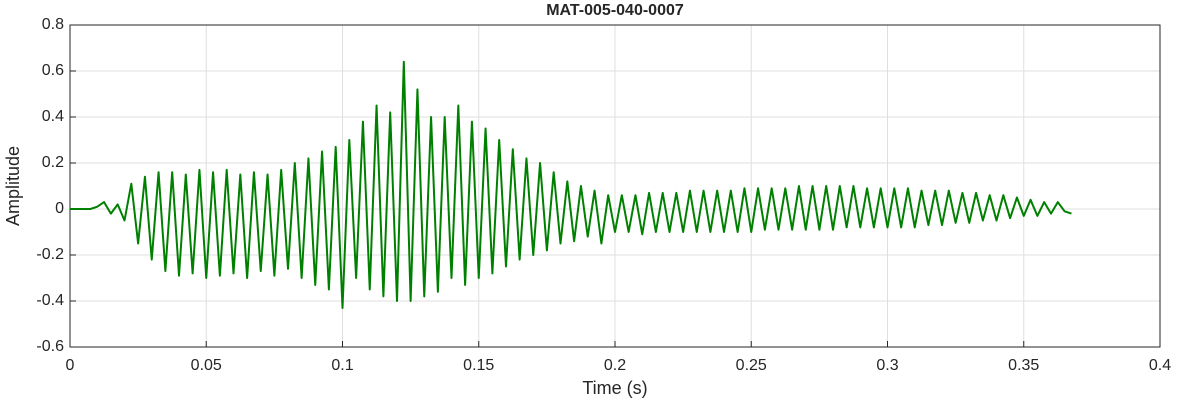 This screenshot has height=404, width=1177. What do you see at coordinates (50, 346) in the screenshot?
I see `y-tick-label: -0.6` at bounding box center [50, 346].